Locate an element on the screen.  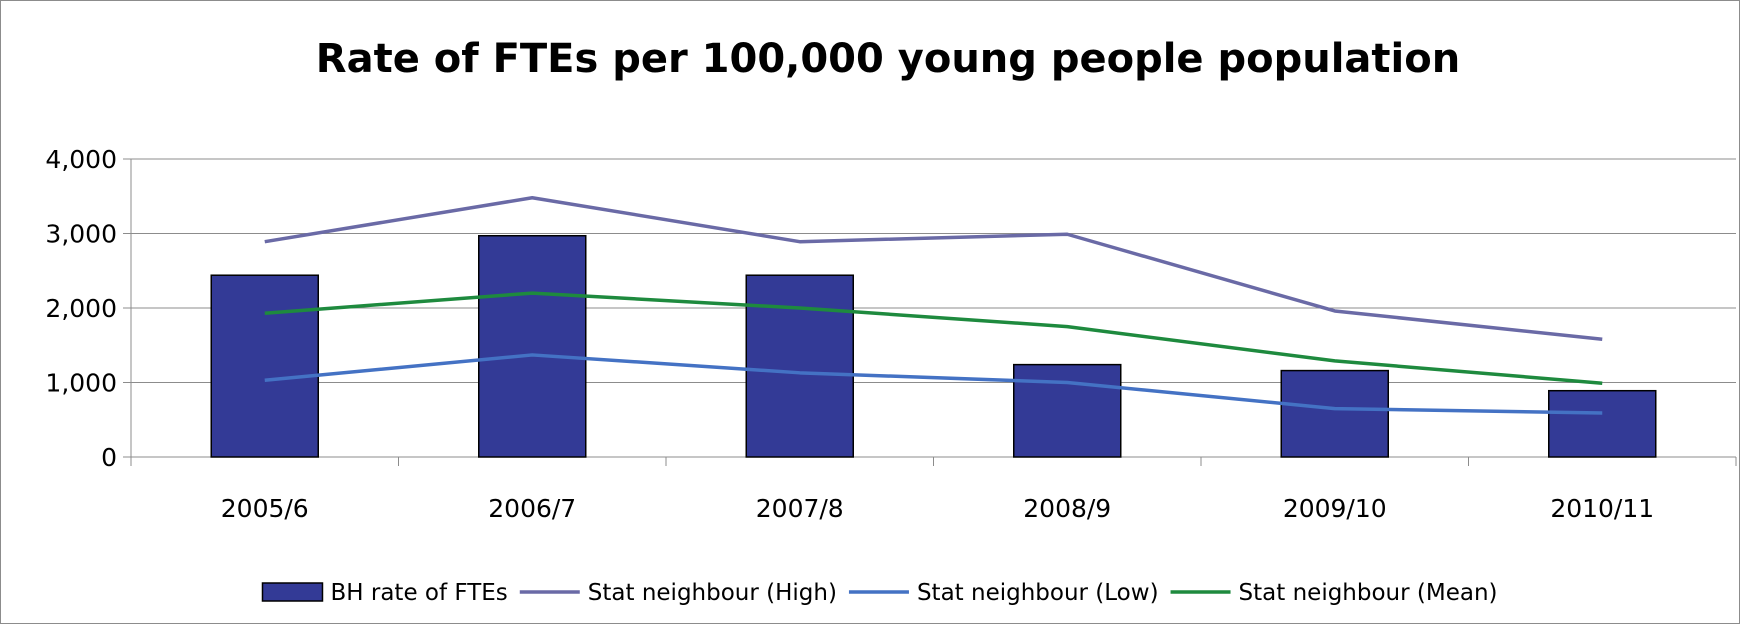
x-tick-label: 2010/11 is located at coordinates (1602, 508).